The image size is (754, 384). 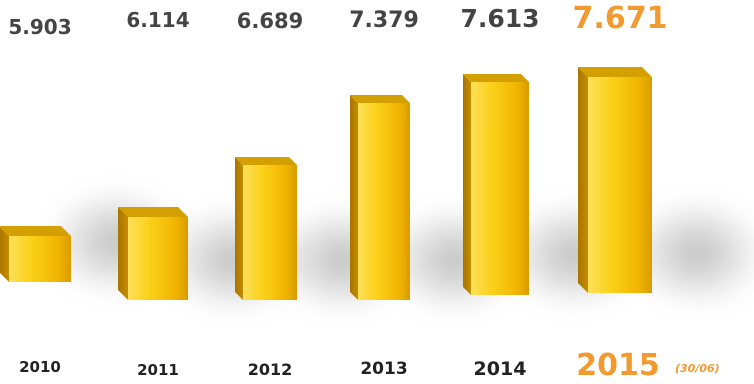 What do you see at coordinates (270, 21) in the screenshot?
I see `value-label-2012: 6.689` at bounding box center [270, 21].